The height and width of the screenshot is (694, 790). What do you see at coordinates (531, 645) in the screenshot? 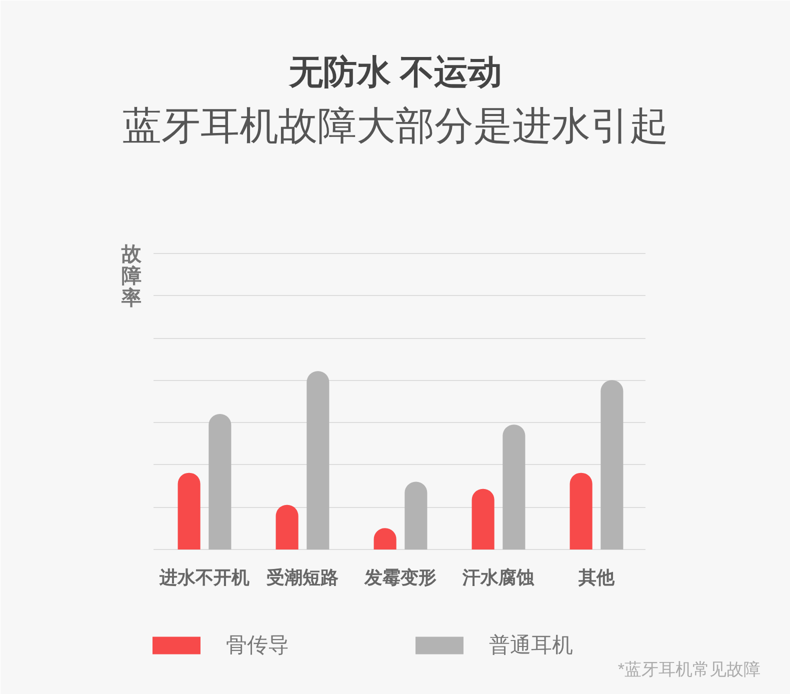
I see `legend-label: 普通耳机` at bounding box center [531, 645].